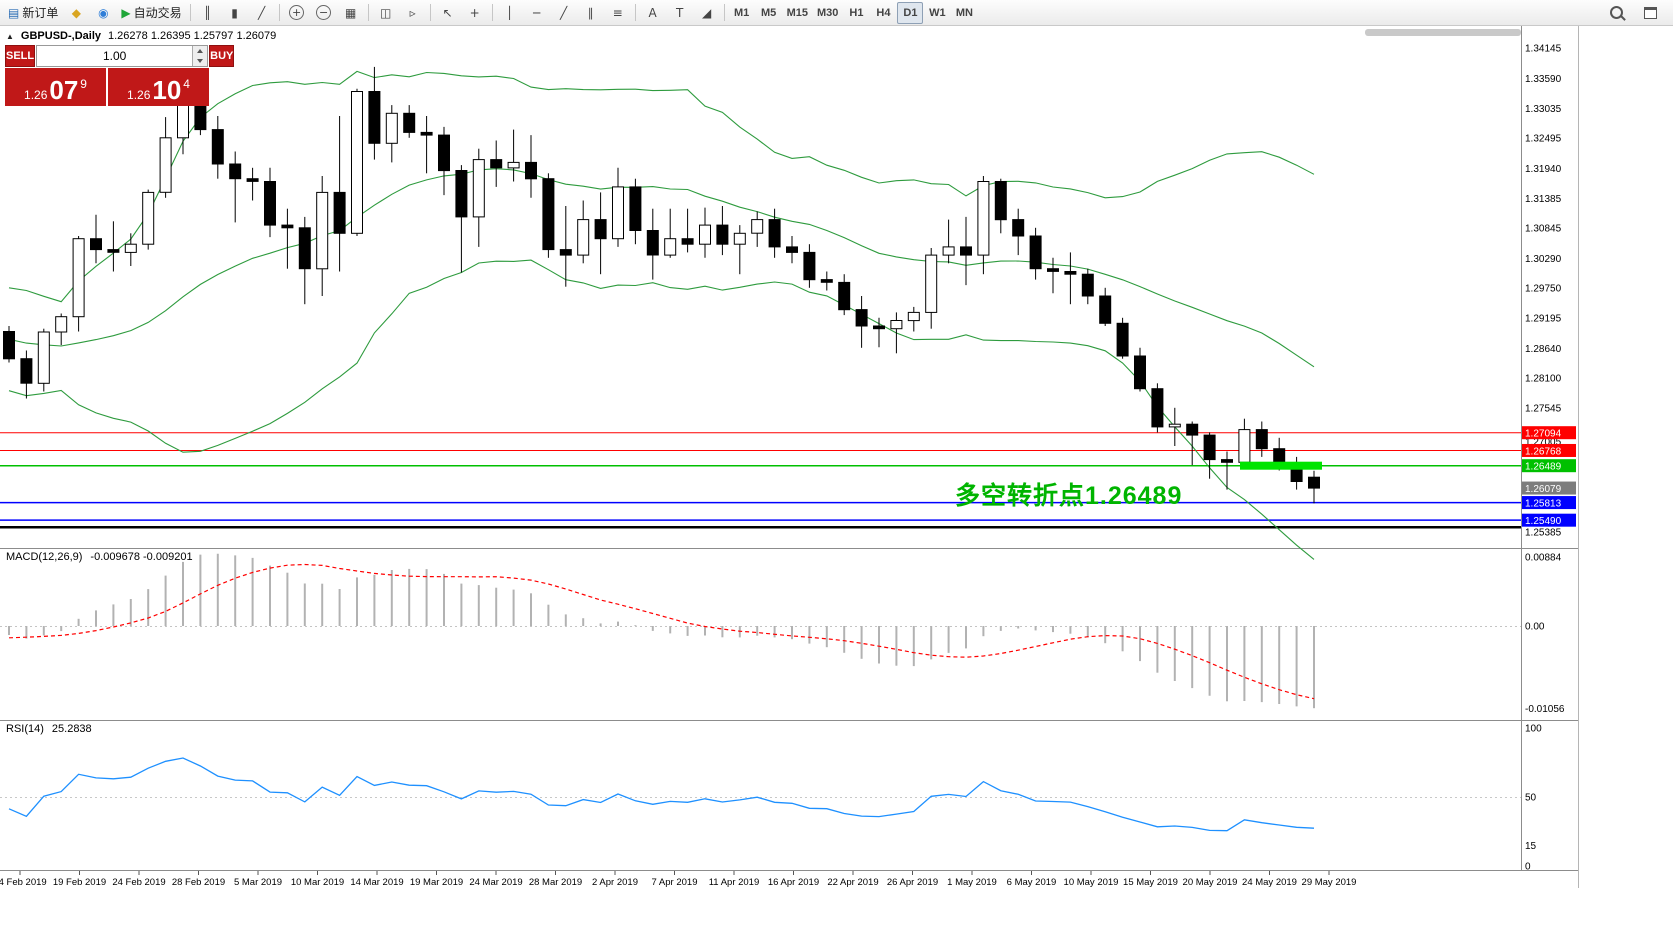 Image resolution: width=1673 pixels, height=950 pixels. What do you see at coordinates (198, 882) in the screenshot?
I see `date-axis-label: 28 Feb 2019` at bounding box center [198, 882].